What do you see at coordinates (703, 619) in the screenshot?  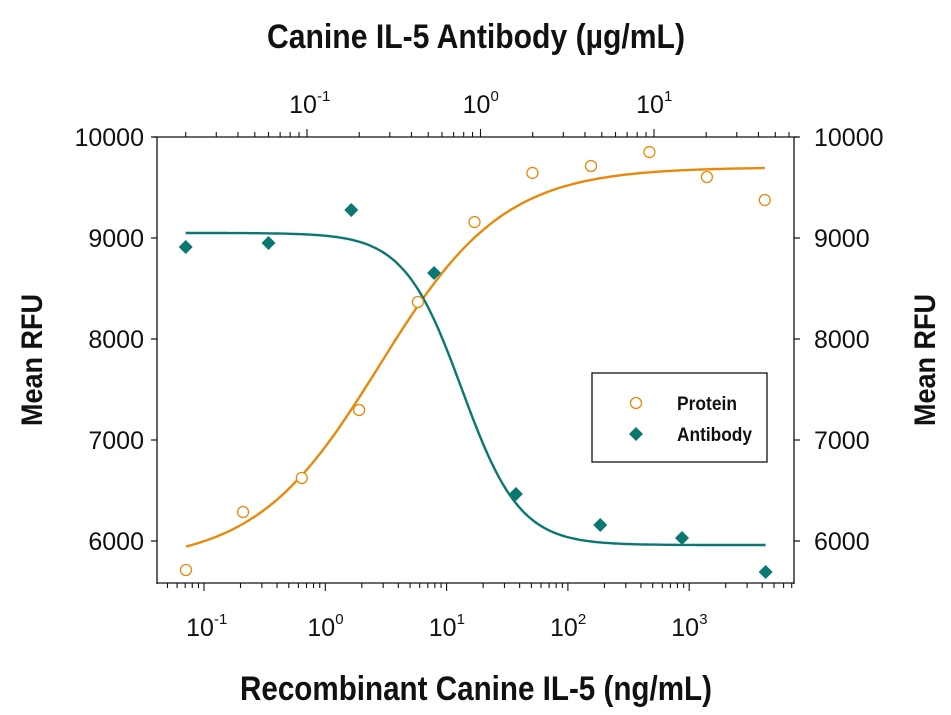 I see `svg-text: 3` at bounding box center [703, 619].